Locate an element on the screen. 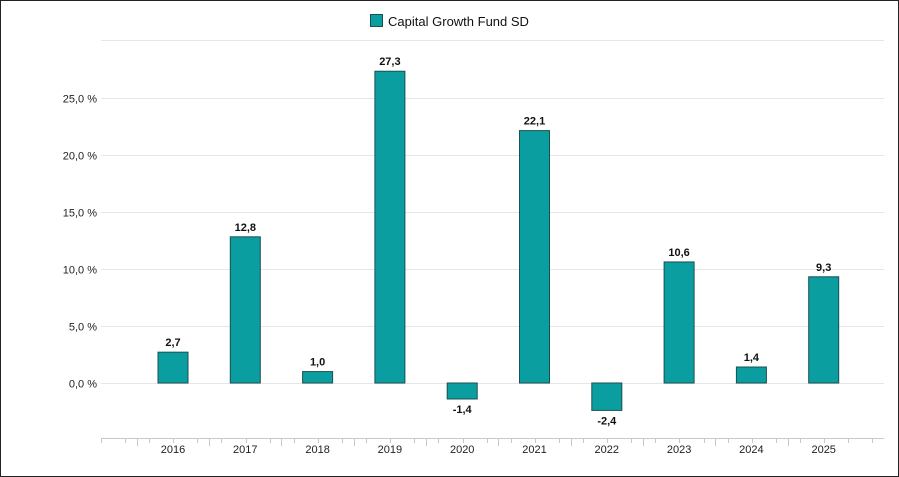 The image size is (899, 477). legend: Capital Growth Fund SD is located at coordinates (449, 21).